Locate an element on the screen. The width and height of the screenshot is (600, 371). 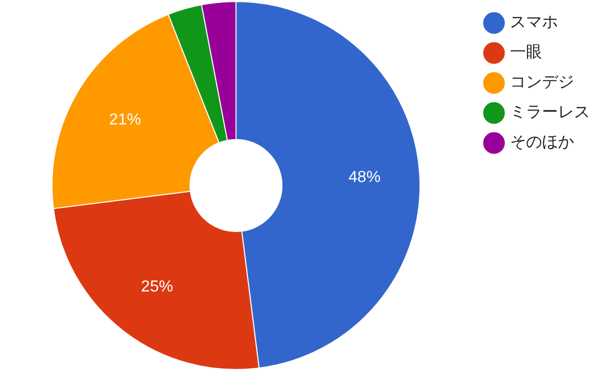
legend-label: そのほか is located at coordinates (542, 142).